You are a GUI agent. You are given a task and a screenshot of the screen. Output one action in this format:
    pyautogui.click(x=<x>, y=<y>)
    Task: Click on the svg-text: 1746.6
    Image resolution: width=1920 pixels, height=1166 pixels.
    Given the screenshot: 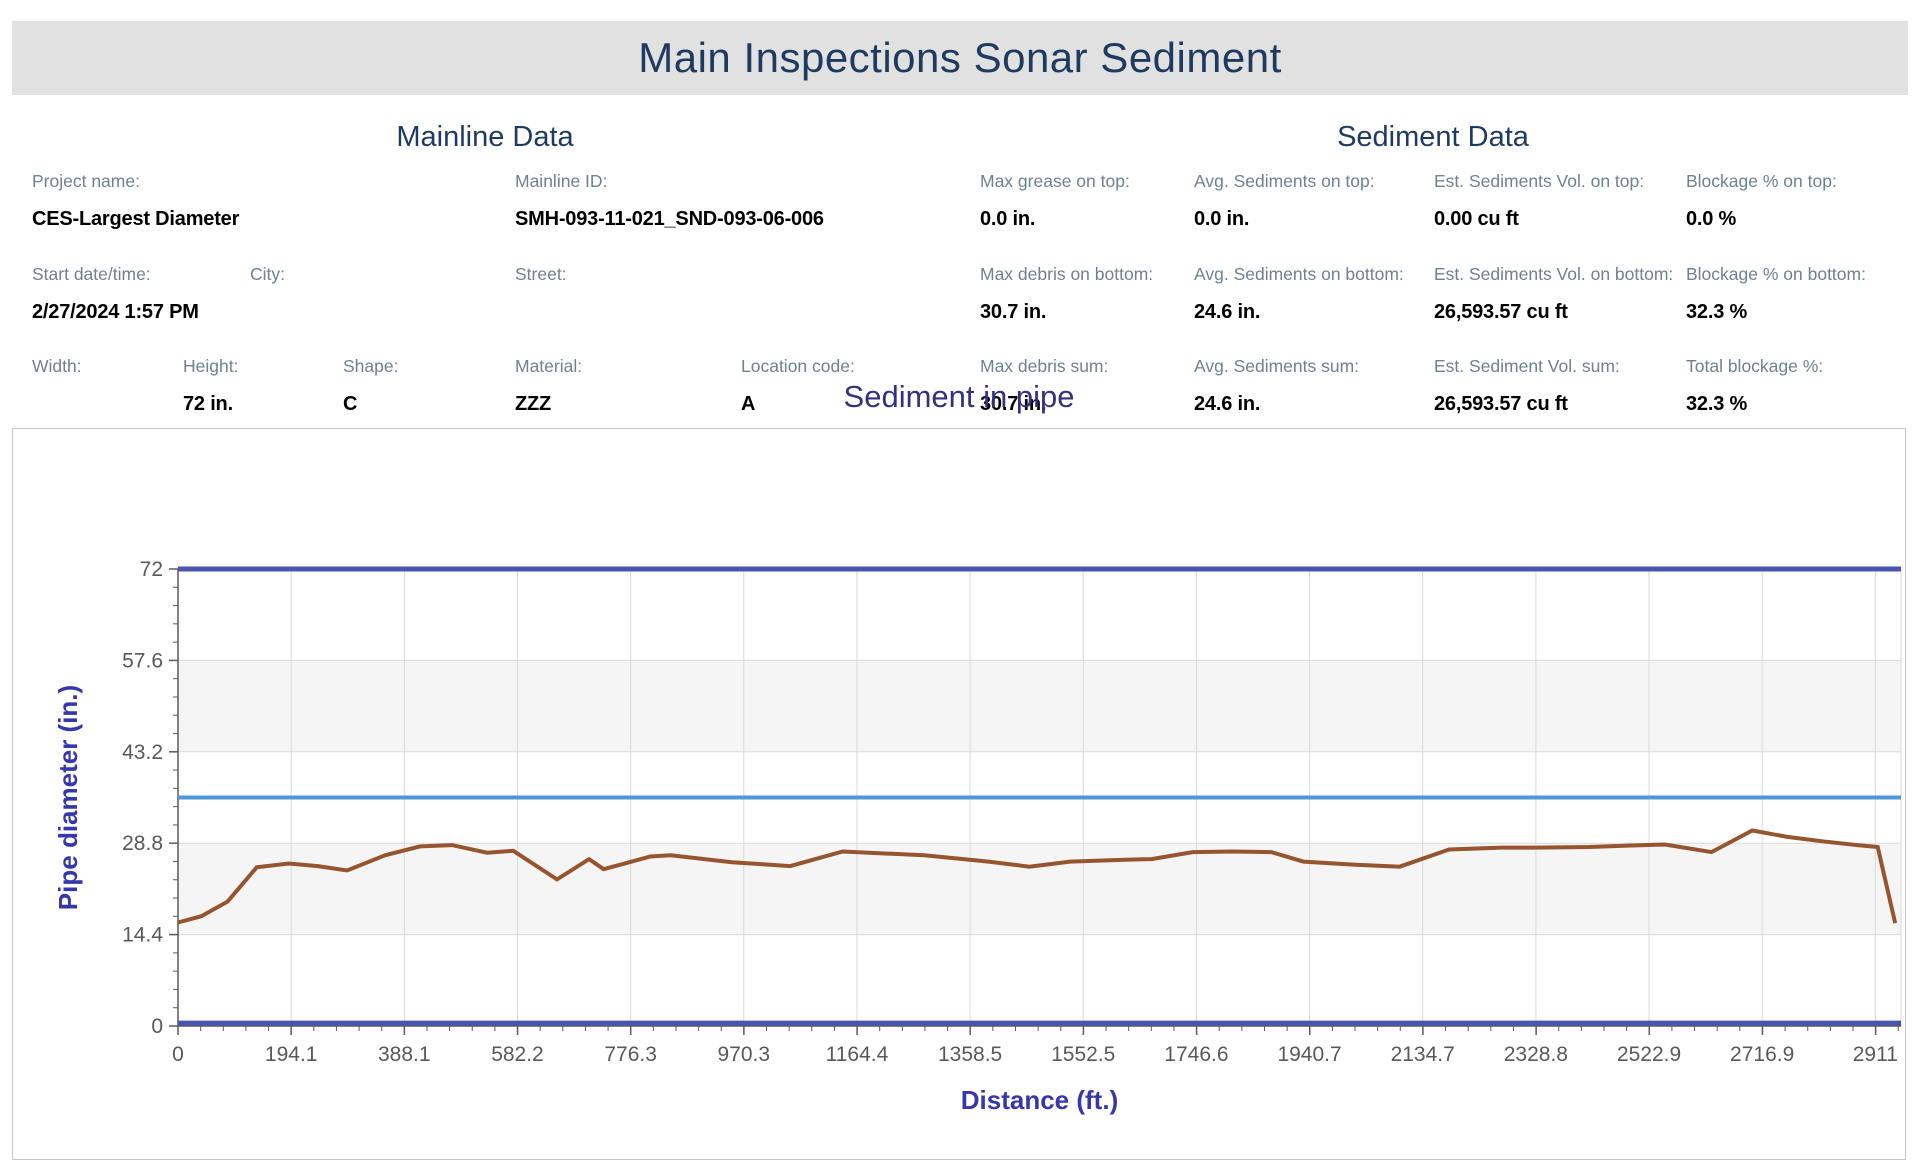 What is the action you would take?
    pyautogui.click(x=1196, y=1054)
    